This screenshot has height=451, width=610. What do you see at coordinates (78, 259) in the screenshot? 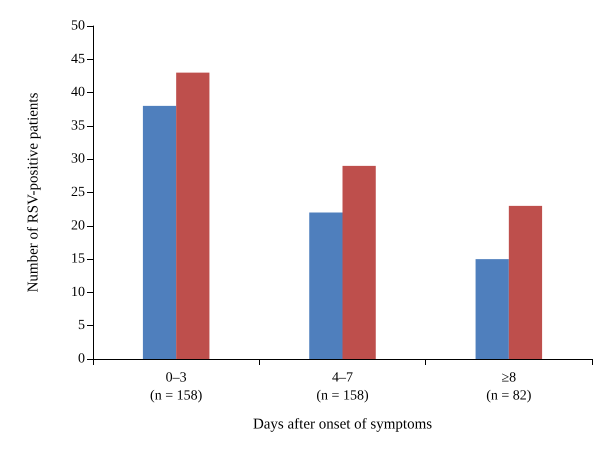
I see `y-tick-label: 15` at bounding box center [78, 259].